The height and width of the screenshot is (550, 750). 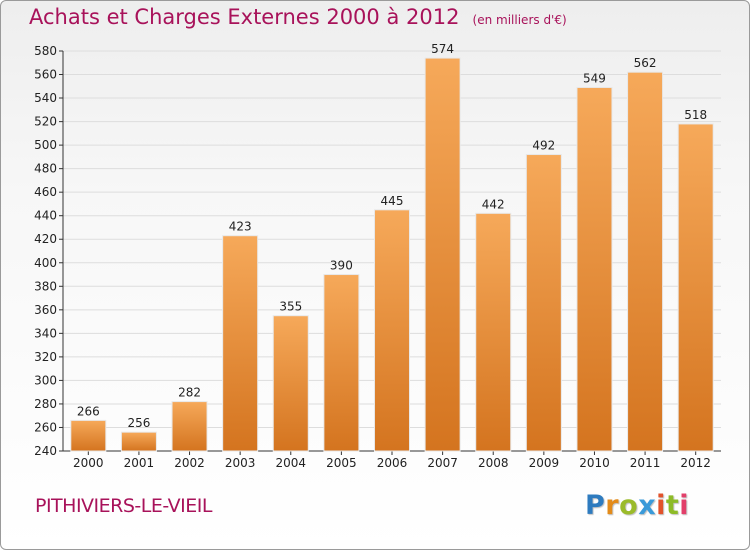 I want to click on bar-2000, so click(x=88, y=435).